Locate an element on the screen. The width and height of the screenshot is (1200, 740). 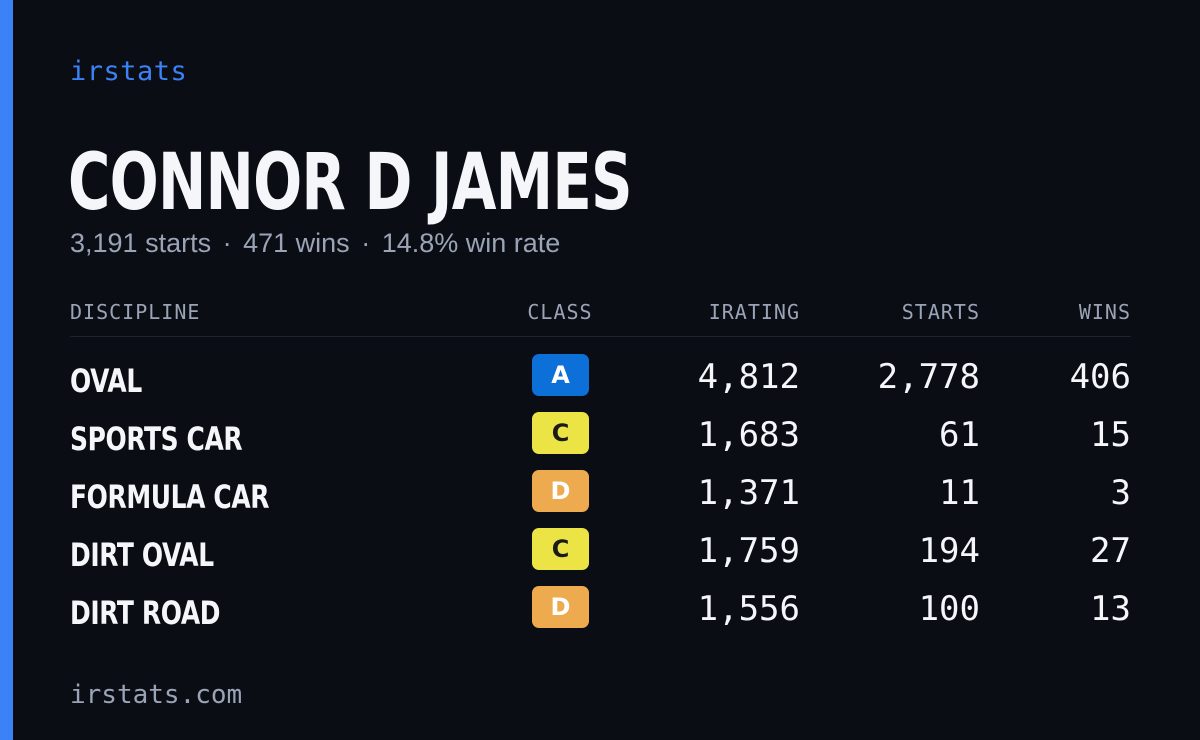
table-row: OVAL A 4,812 2,778 406 is located at coordinates (600, 379).